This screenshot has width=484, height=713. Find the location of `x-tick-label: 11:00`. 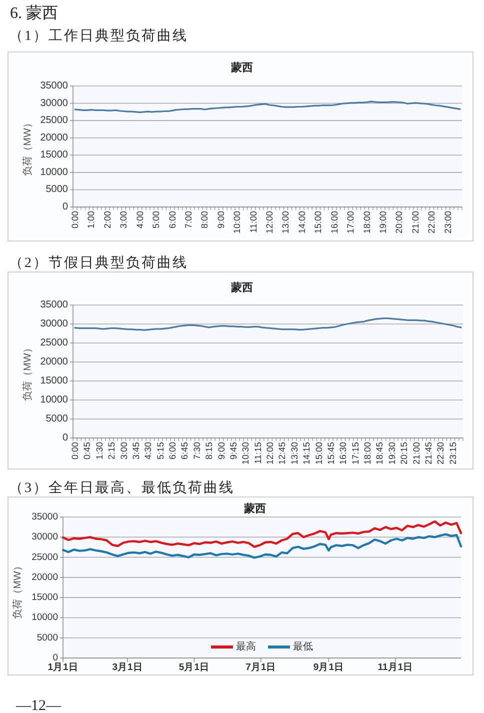

x-tick-label: 11:00 is located at coordinates (253, 222).